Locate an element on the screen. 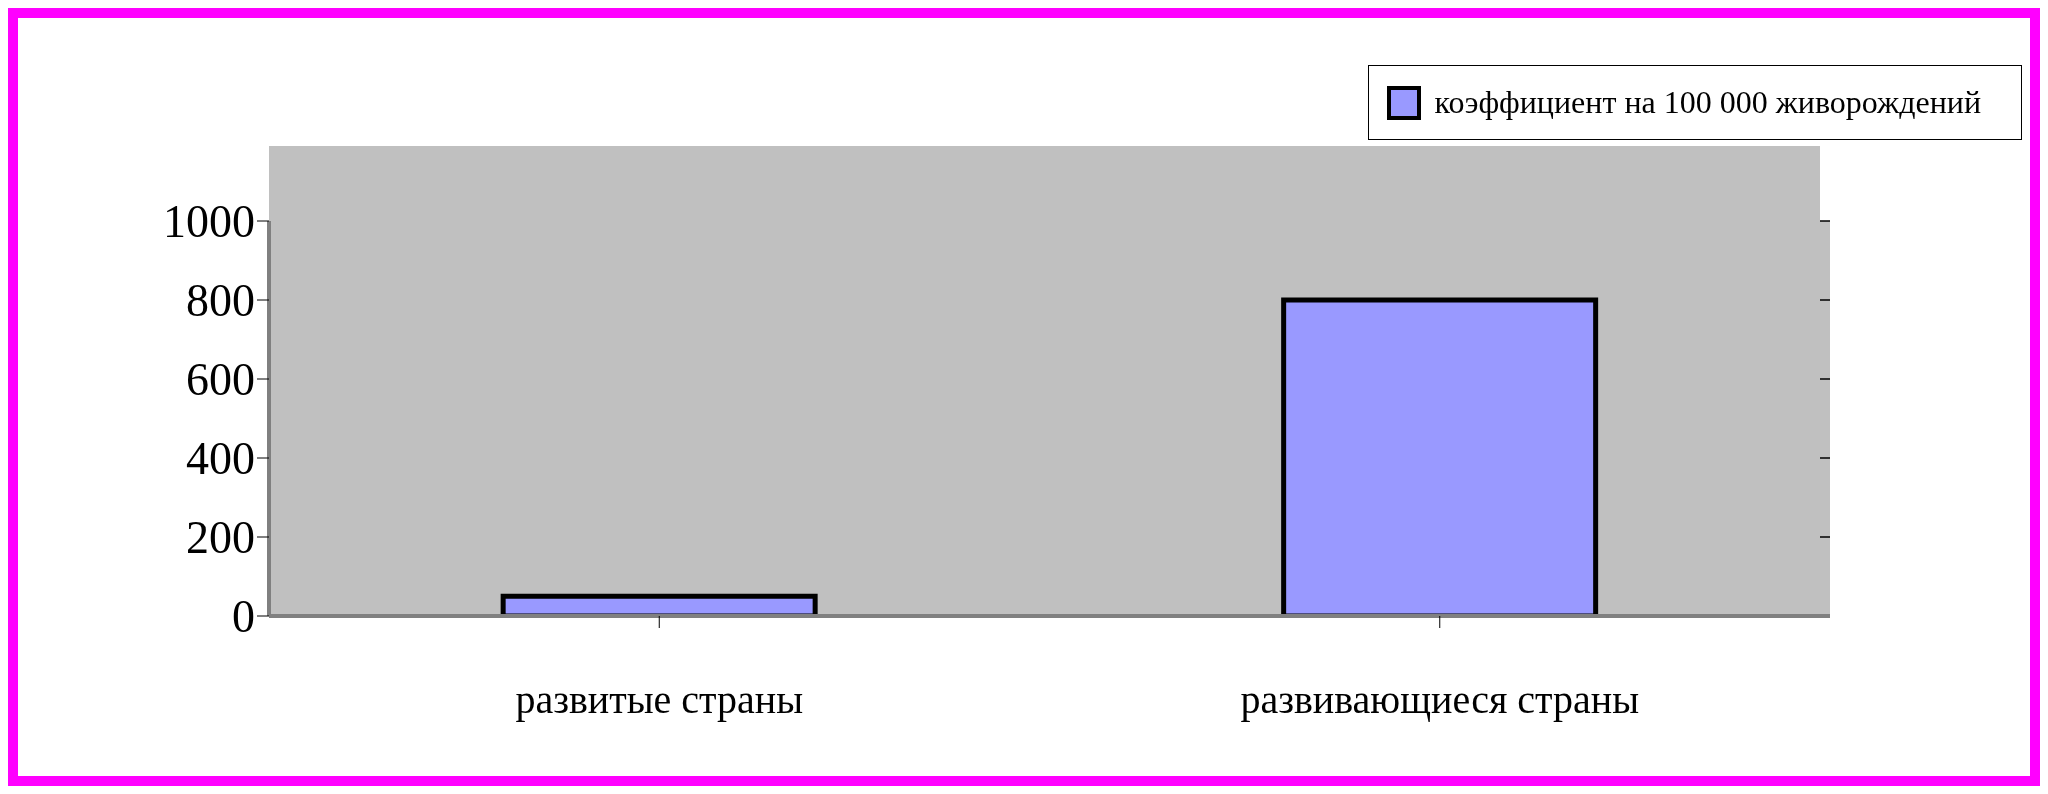 This screenshot has width=2048, height=794. x-tick-label: развитые страны is located at coordinates (659, 700).